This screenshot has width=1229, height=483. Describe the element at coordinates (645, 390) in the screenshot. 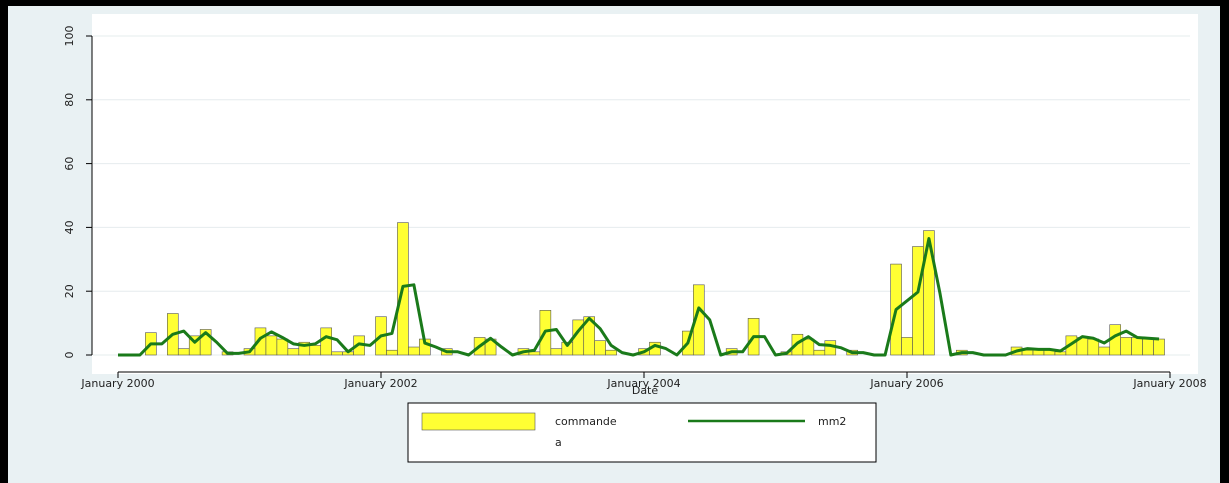

I see `x-axis-label: Date` at that location.